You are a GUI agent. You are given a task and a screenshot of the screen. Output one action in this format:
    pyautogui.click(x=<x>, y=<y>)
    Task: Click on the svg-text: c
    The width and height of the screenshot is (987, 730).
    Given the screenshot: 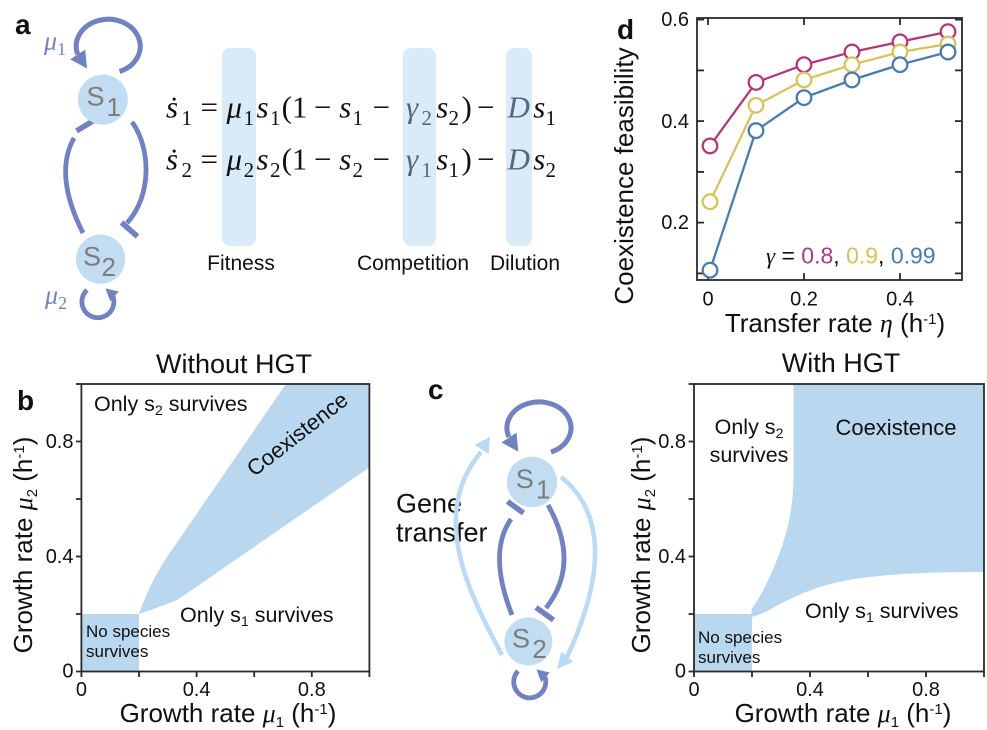 What is the action you would take?
    pyautogui.click(x=436, y=389)
    